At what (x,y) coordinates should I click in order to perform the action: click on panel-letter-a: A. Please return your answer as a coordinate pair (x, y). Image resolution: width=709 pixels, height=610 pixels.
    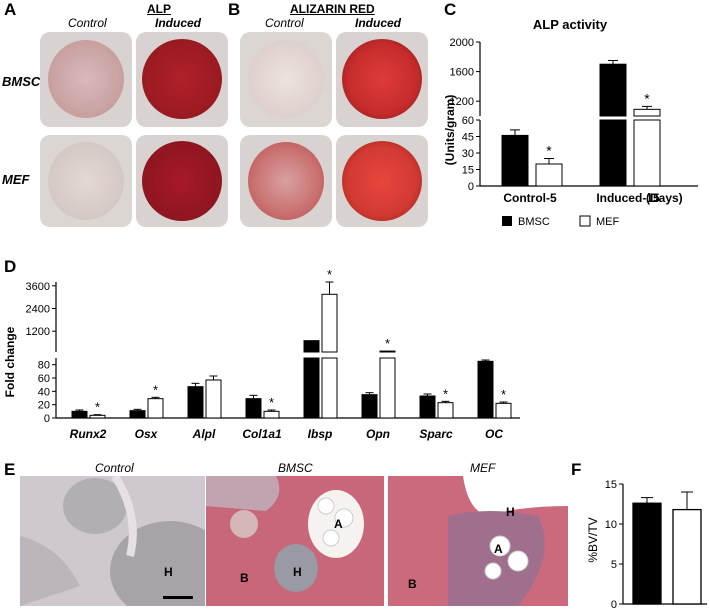
    Looking at the image, I should click on (10, 9).